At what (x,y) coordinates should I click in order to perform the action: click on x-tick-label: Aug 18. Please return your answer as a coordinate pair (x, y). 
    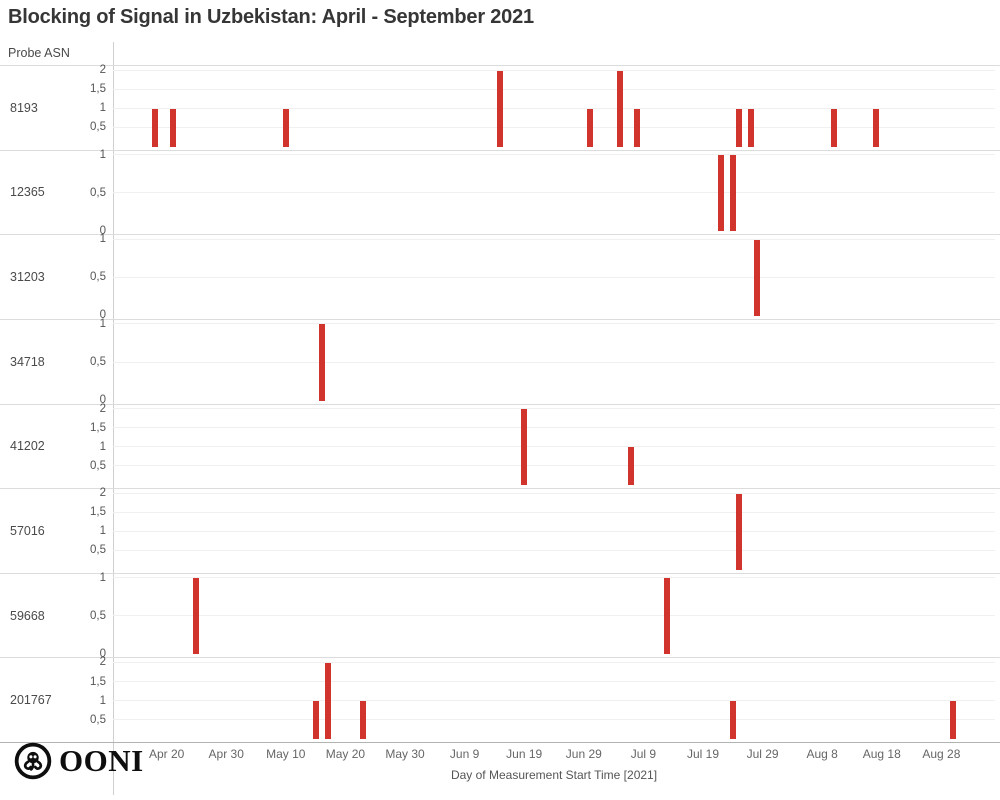
    Looking at the image, I should click on (881, 754).